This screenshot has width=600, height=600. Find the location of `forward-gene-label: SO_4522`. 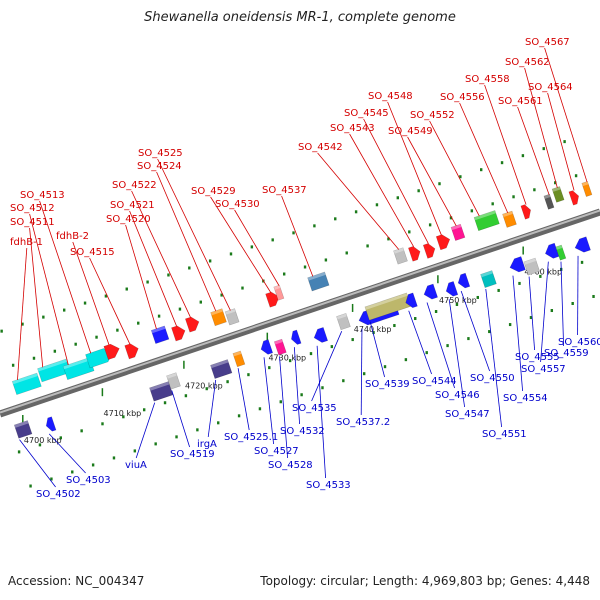

forward-gene-label: SO_4522 is located at coordinates (134, 185).